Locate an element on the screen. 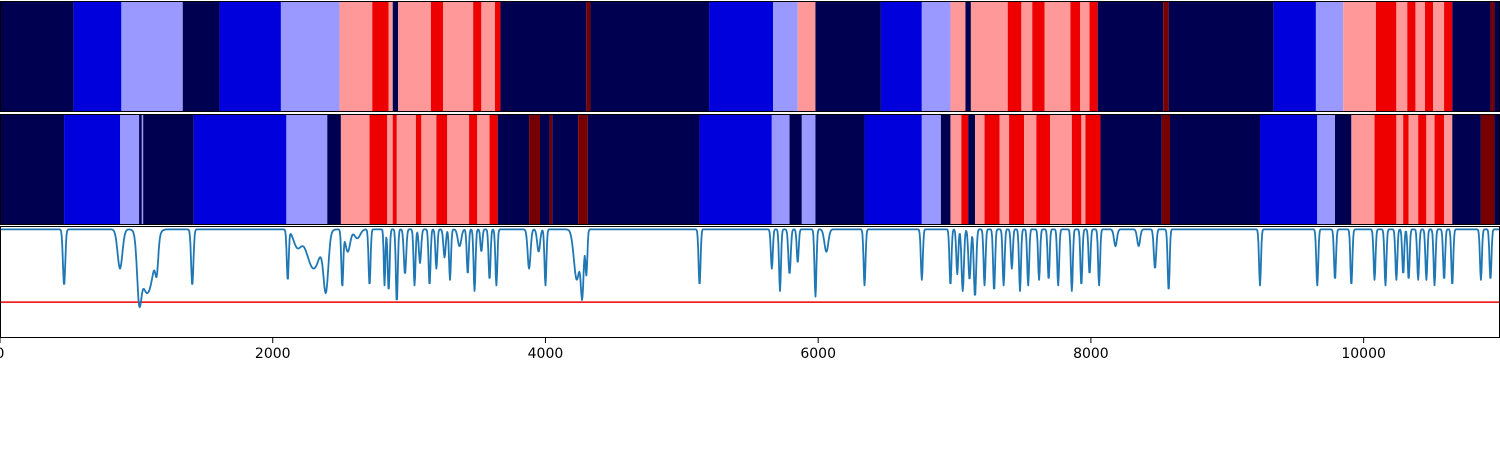 This screenshot has height=454, width=1500. x-tick-label: 10000 is located at coordinates (1363, 354).